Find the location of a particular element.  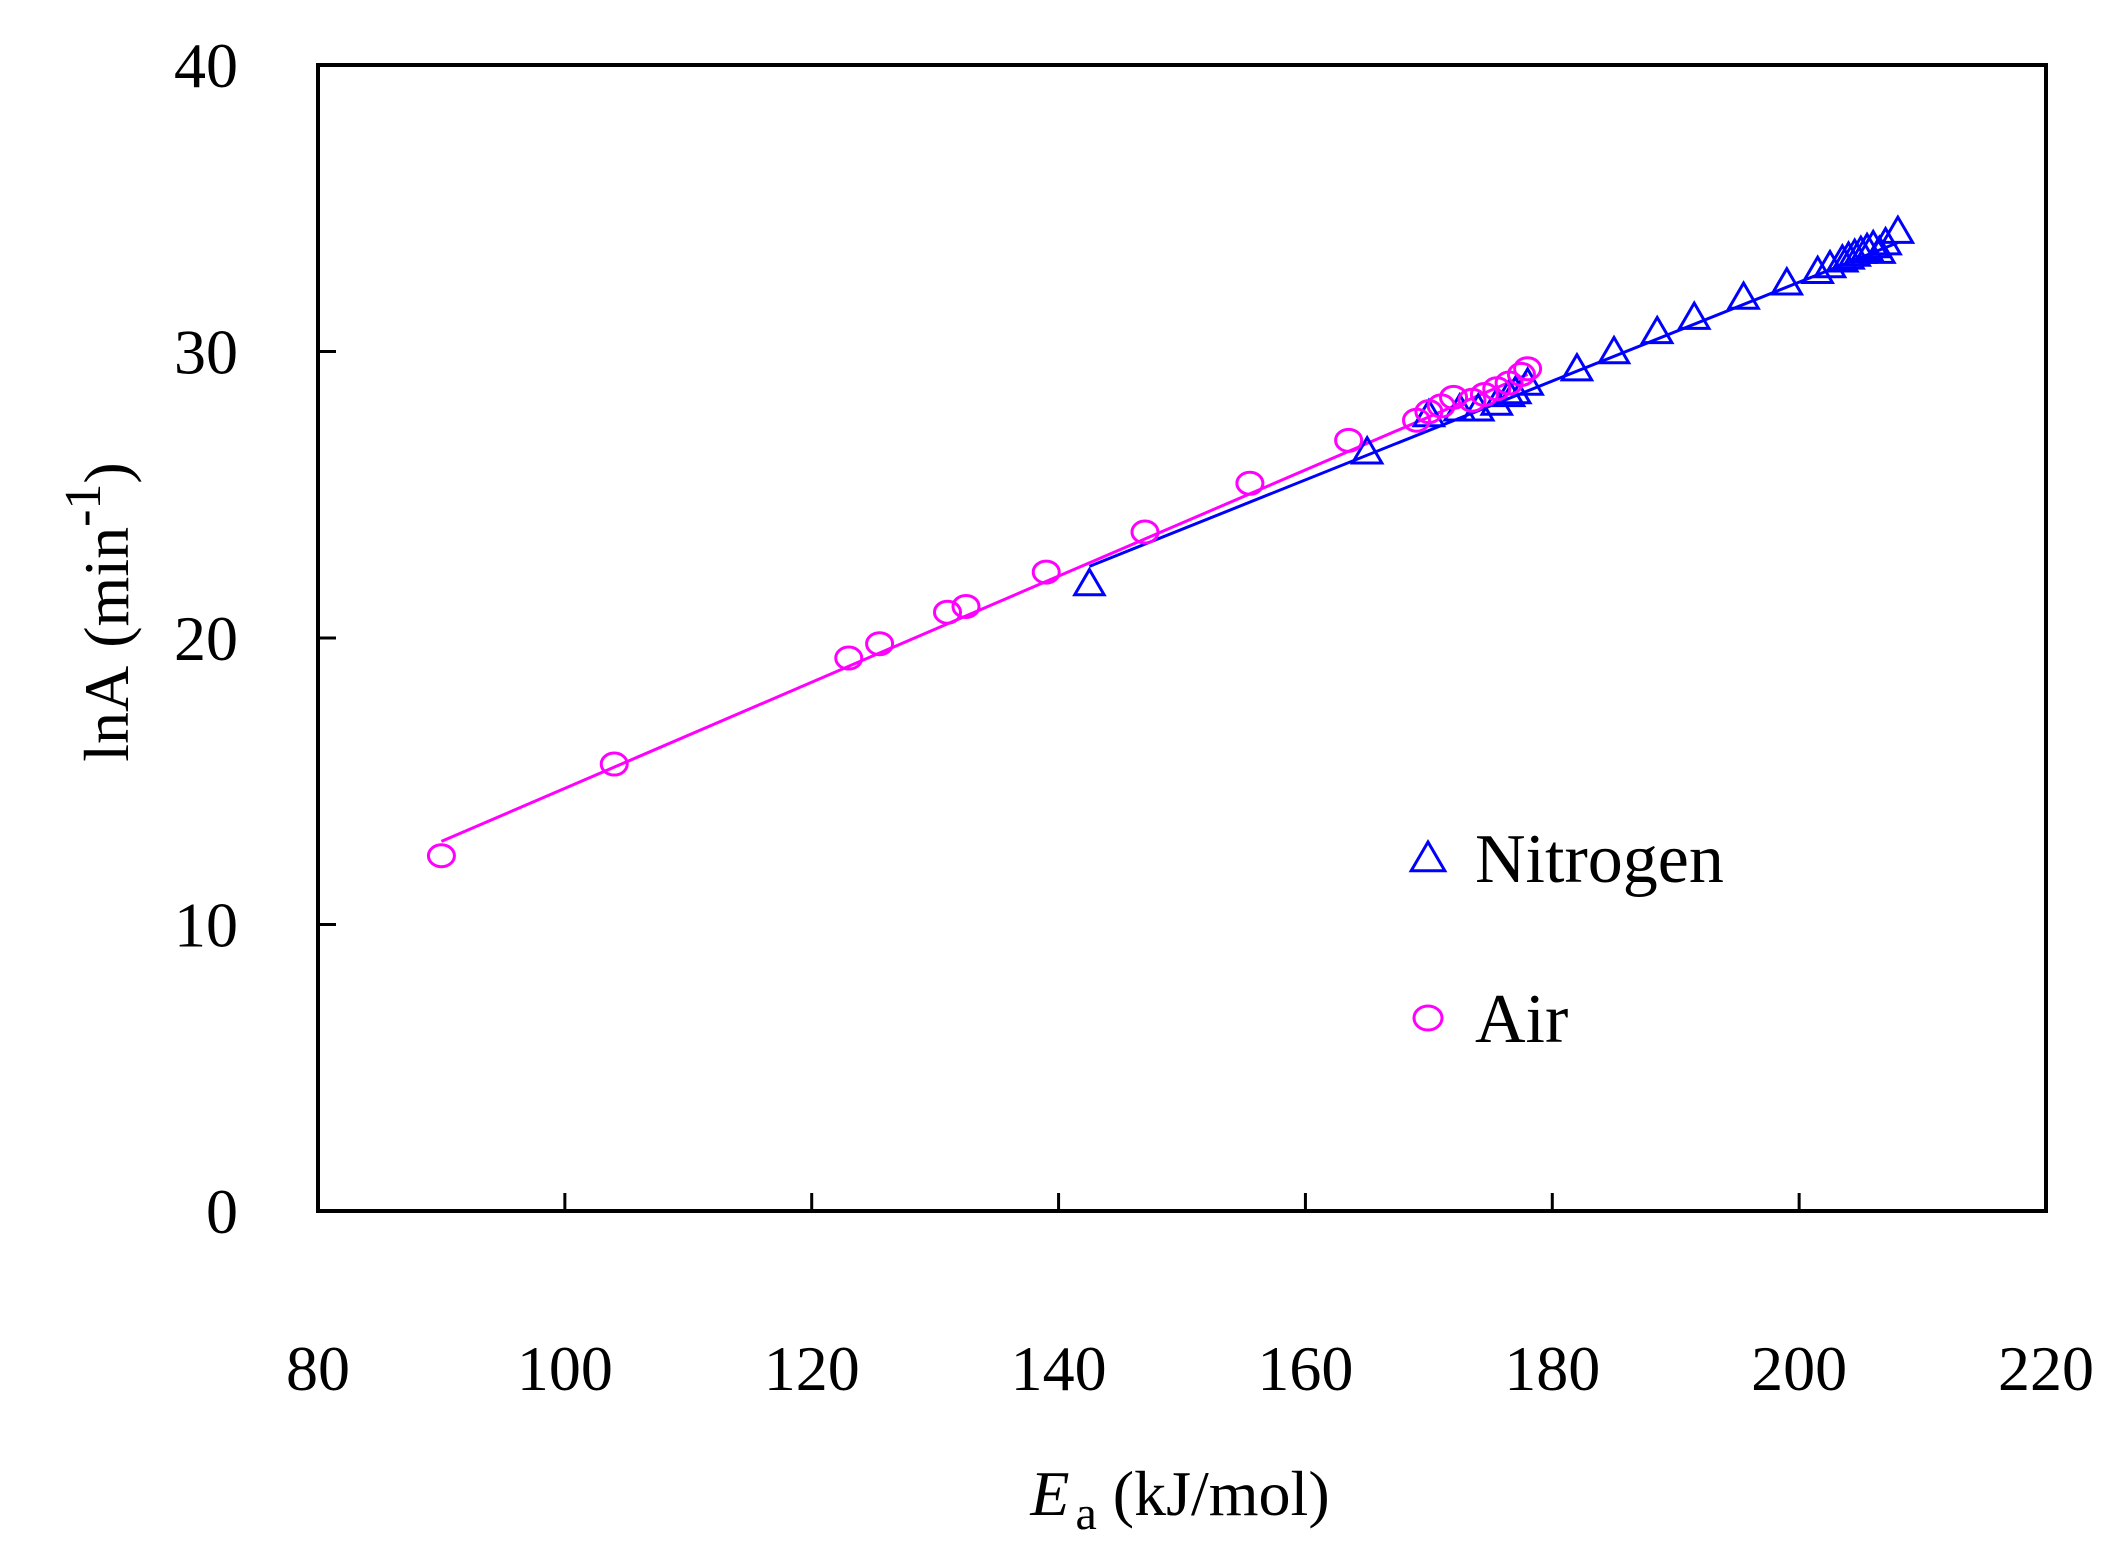

y-tick-label: 0 is located at coordinates (222, 1211).